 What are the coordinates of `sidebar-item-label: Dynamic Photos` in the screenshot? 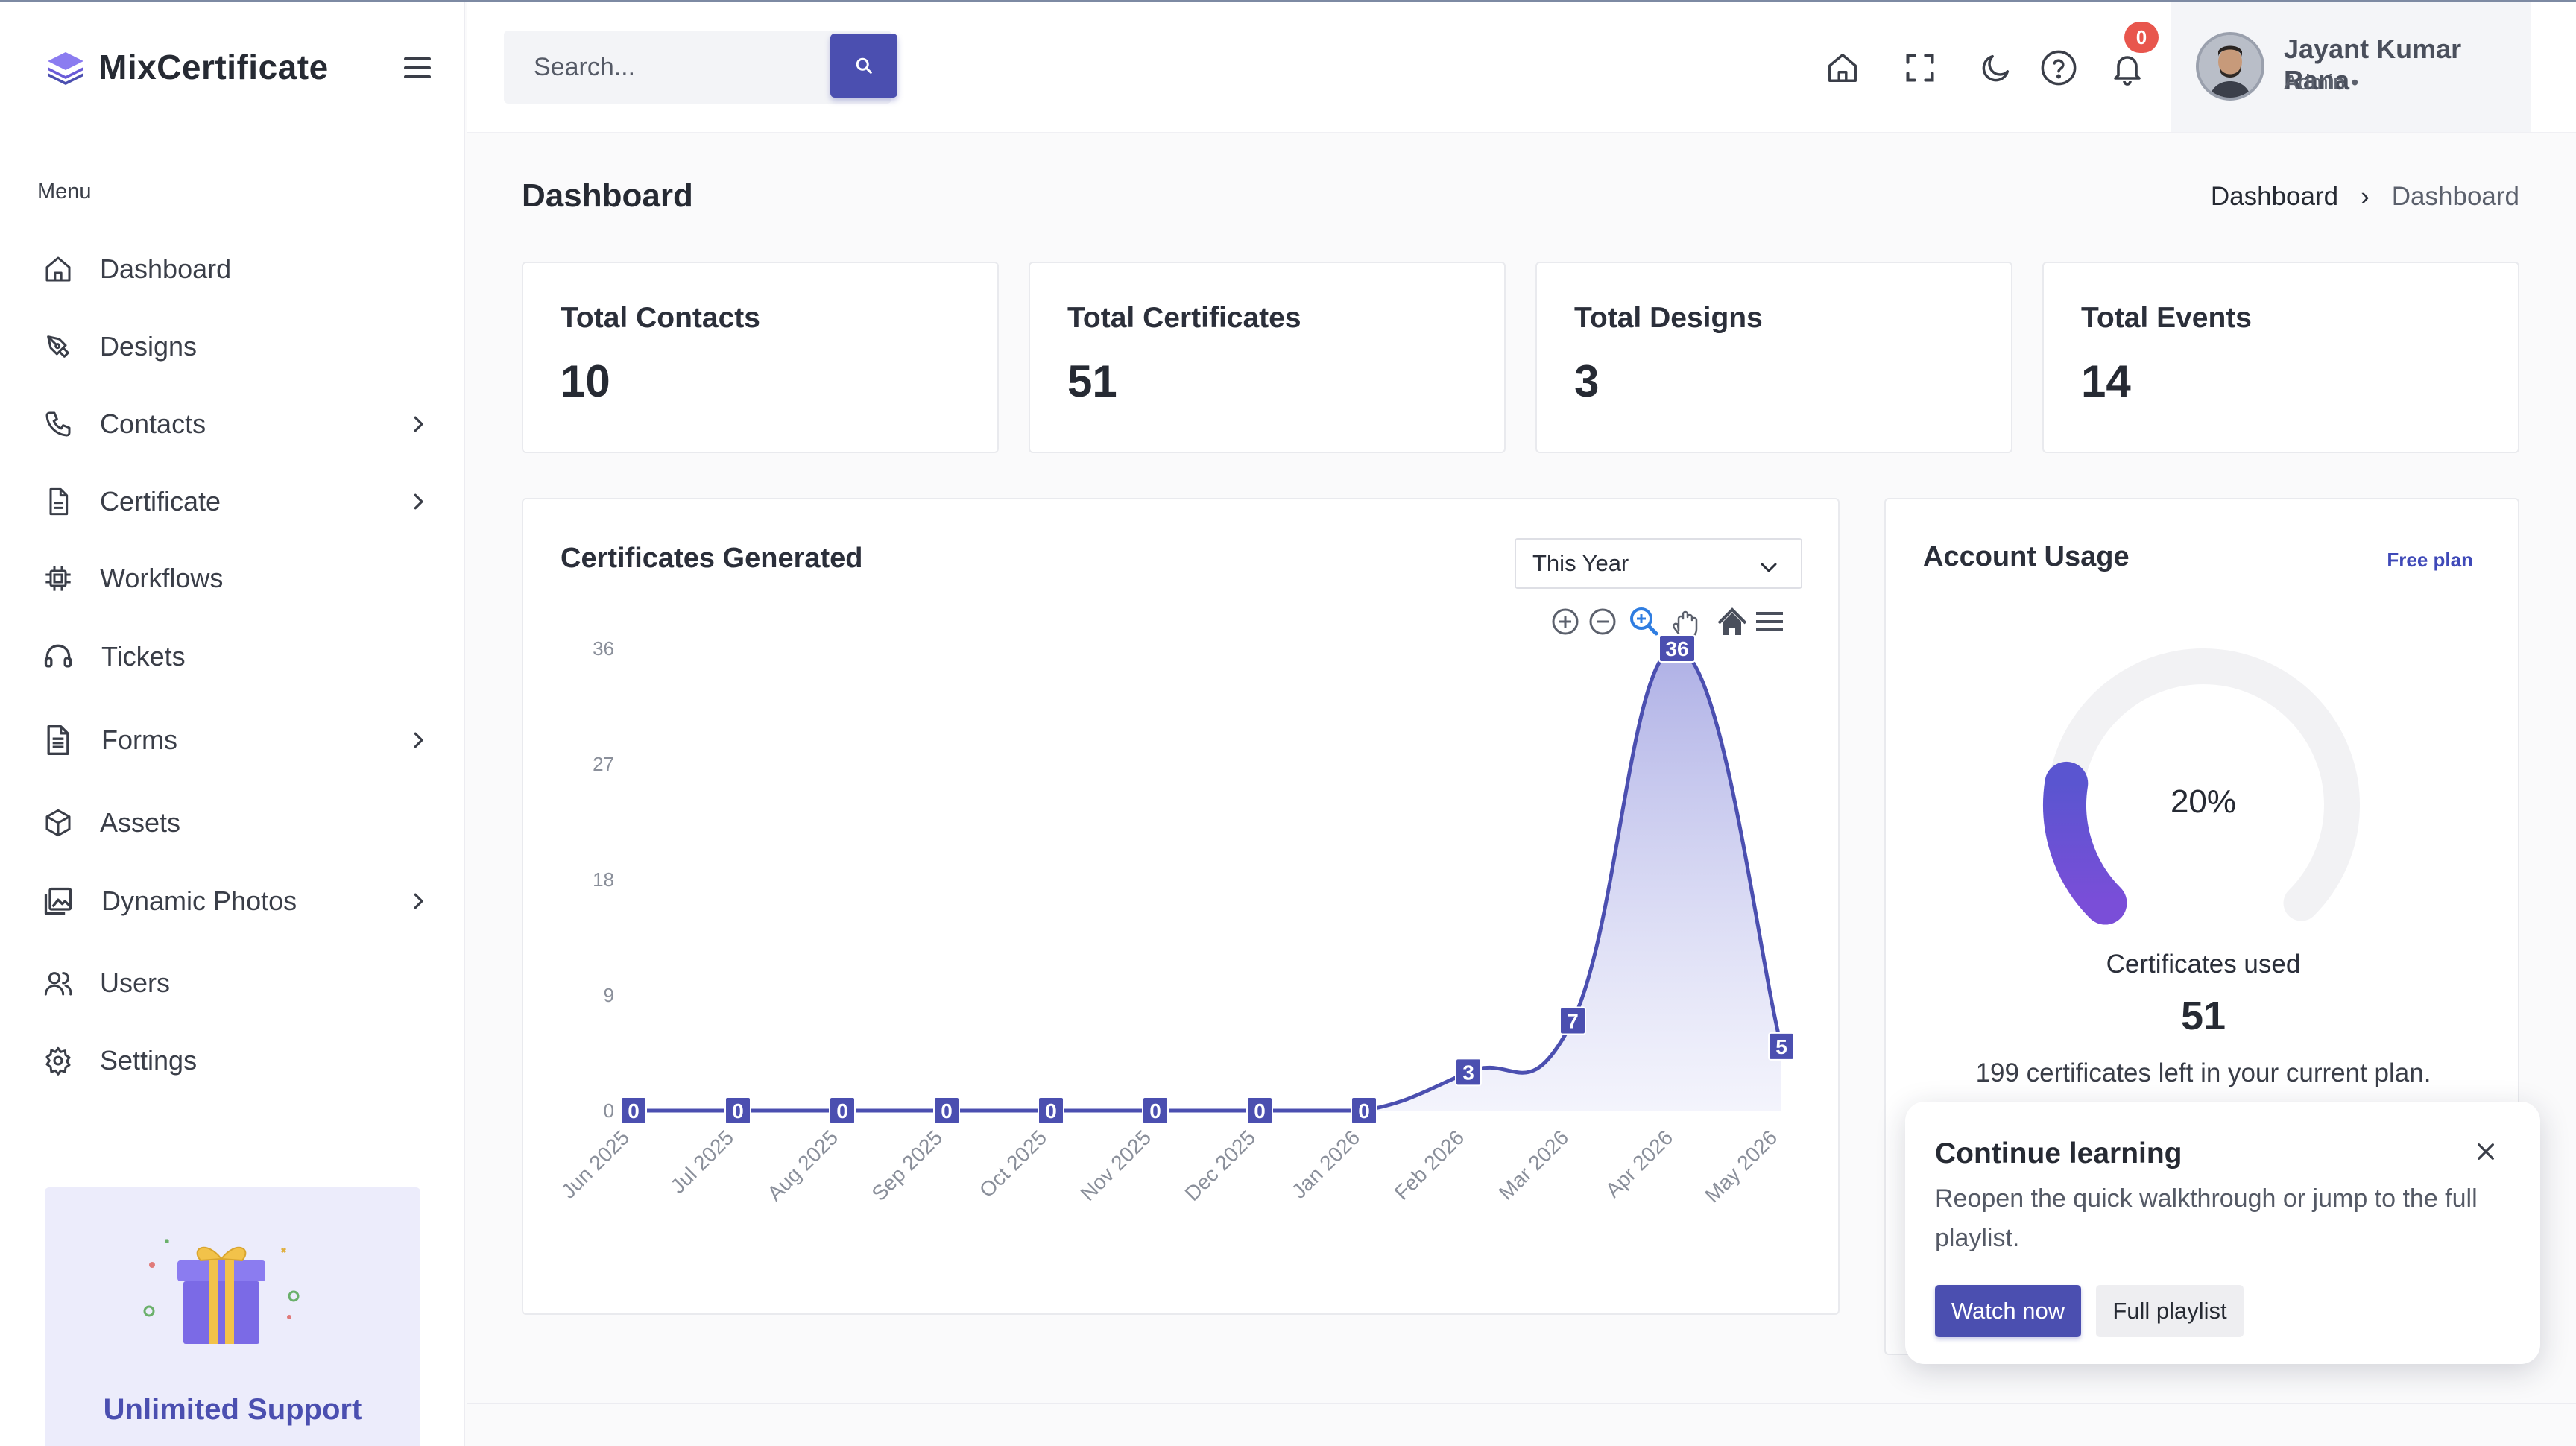 It's located at (199, 900).